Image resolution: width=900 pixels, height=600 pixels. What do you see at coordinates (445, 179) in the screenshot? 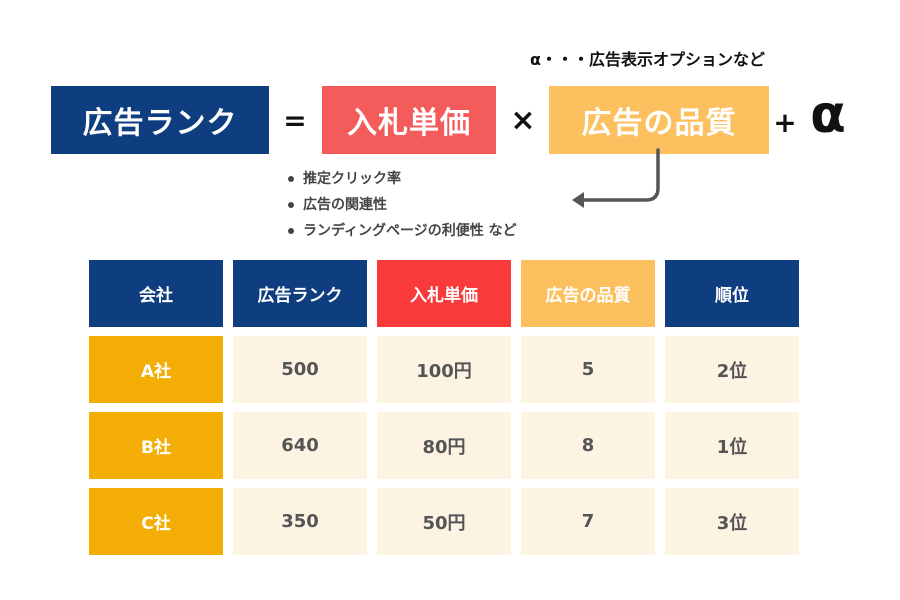
I see `quality-factor-item: 推定クリック率` at bounding box center [445, 179].